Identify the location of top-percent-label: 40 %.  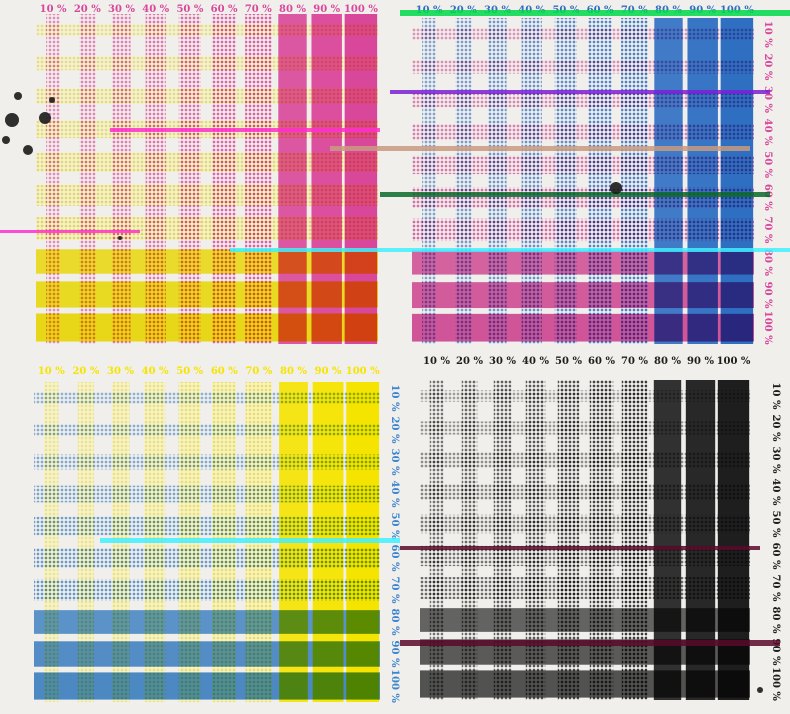
(155, 371).